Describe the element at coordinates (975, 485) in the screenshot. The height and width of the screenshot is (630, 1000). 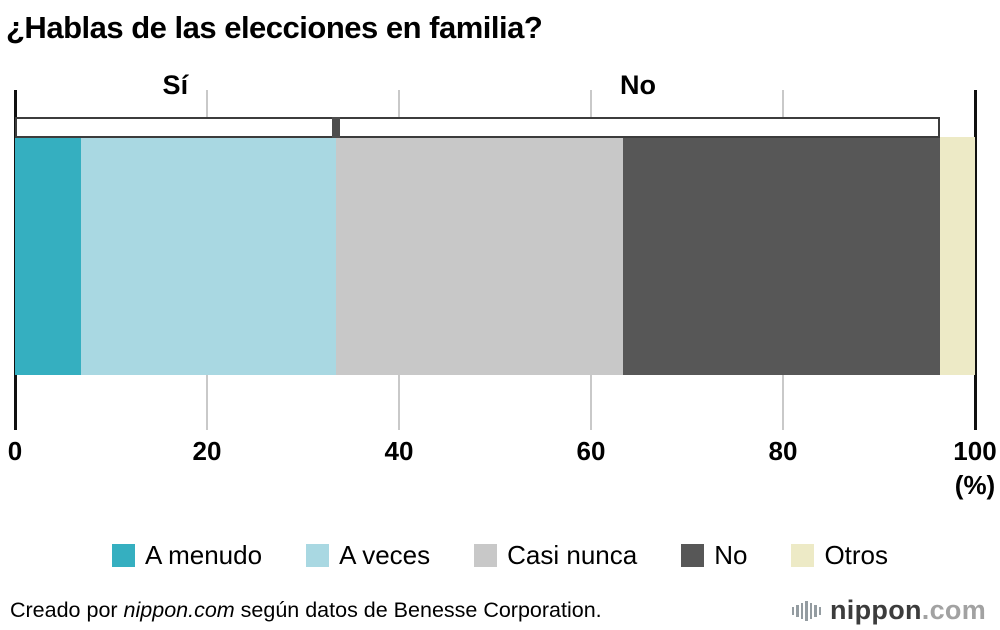
I see `axis-unit-label: (%)` at that location.